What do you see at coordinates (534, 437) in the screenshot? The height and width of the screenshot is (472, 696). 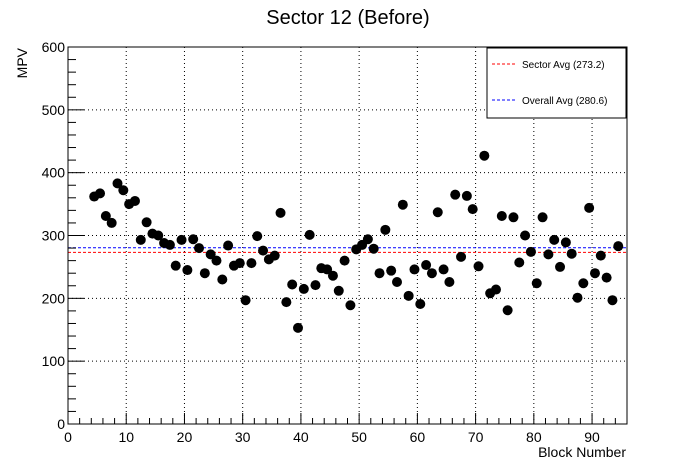 I see `x-tick-label: 80` at bounding box center [534, 437].